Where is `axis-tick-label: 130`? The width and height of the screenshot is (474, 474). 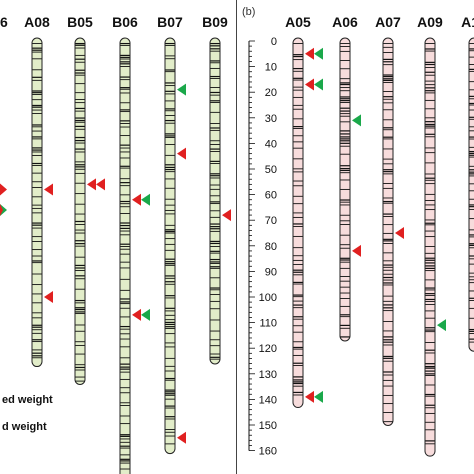
axis-tick-label: 130 is located at coordinates (268, 375).